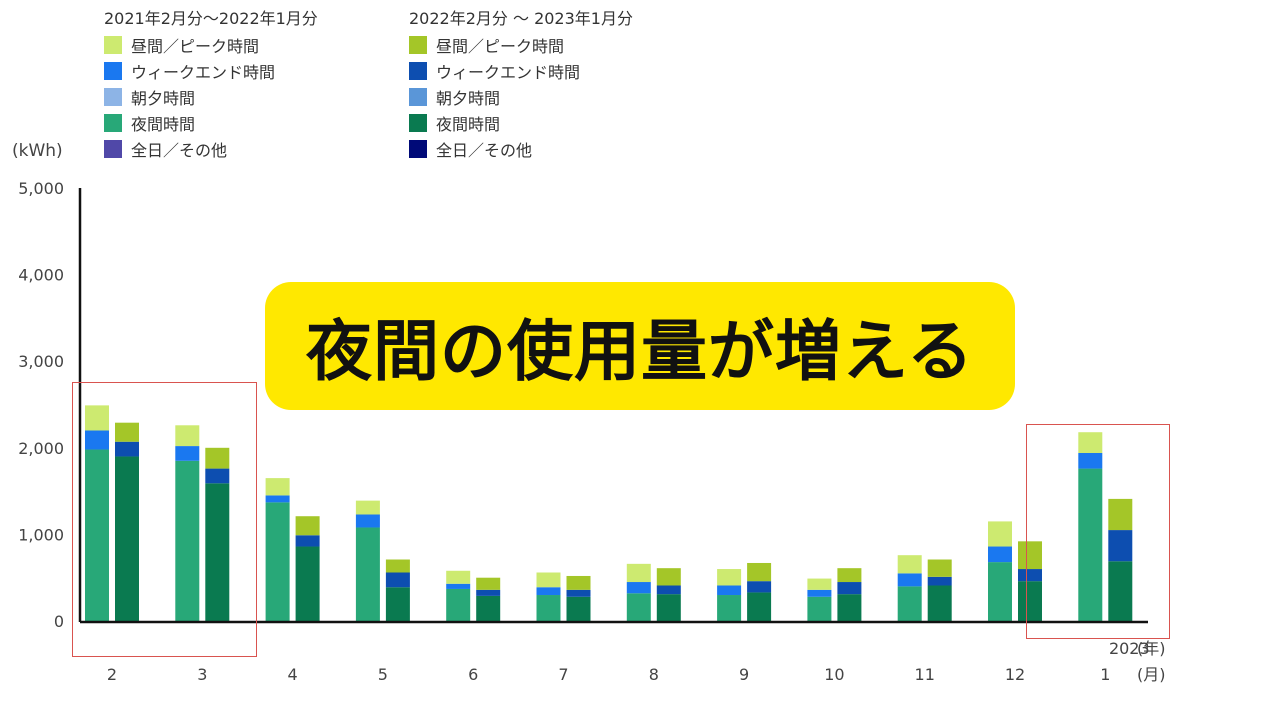  I want to click on legend-item-allday-other: 全日／その他, so click(211, 149).